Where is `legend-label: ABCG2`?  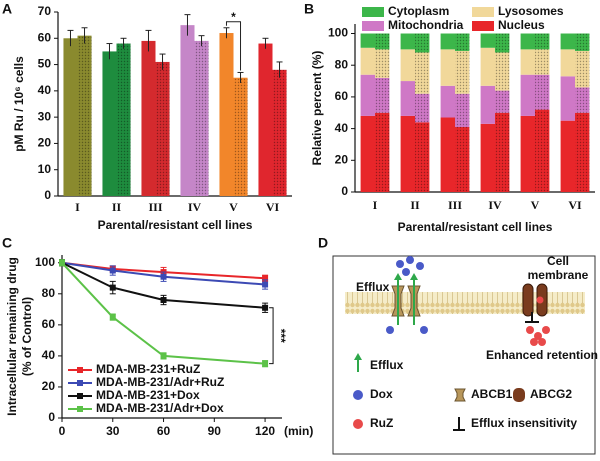
legend-label: ABCG2 is located at coordinates (551, 394).